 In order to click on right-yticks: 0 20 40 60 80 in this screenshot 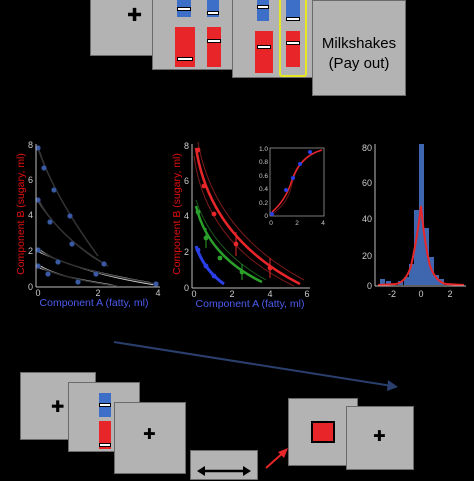, I will do `click(367, 217)`.